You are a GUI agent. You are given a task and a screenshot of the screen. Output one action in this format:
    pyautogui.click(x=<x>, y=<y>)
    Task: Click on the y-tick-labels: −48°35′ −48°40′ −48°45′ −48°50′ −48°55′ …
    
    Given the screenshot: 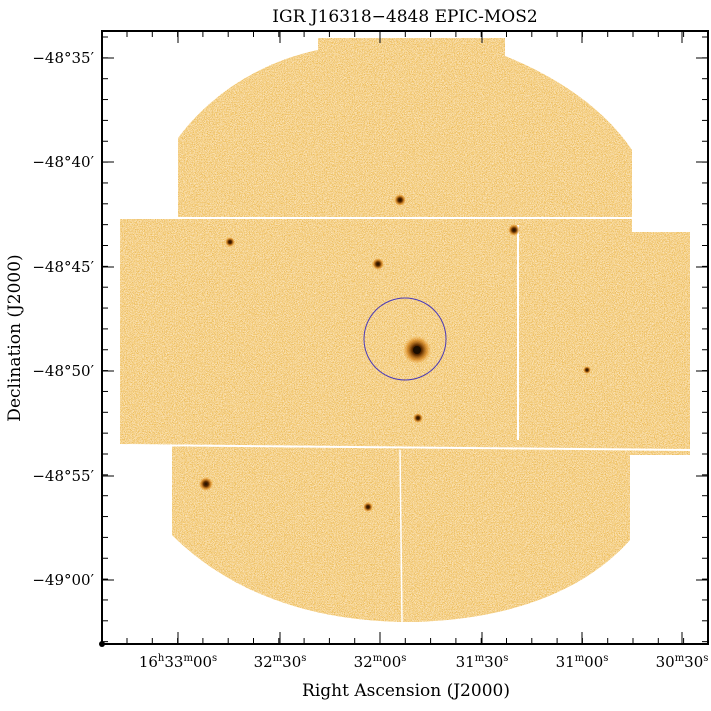 What is the action you would take?
    pyautogui.click(x=63, y=319)
    